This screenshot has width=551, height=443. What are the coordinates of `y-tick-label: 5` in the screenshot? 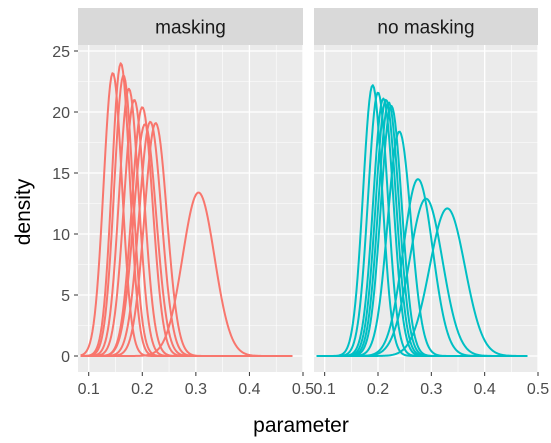 It's located at (65, 296).